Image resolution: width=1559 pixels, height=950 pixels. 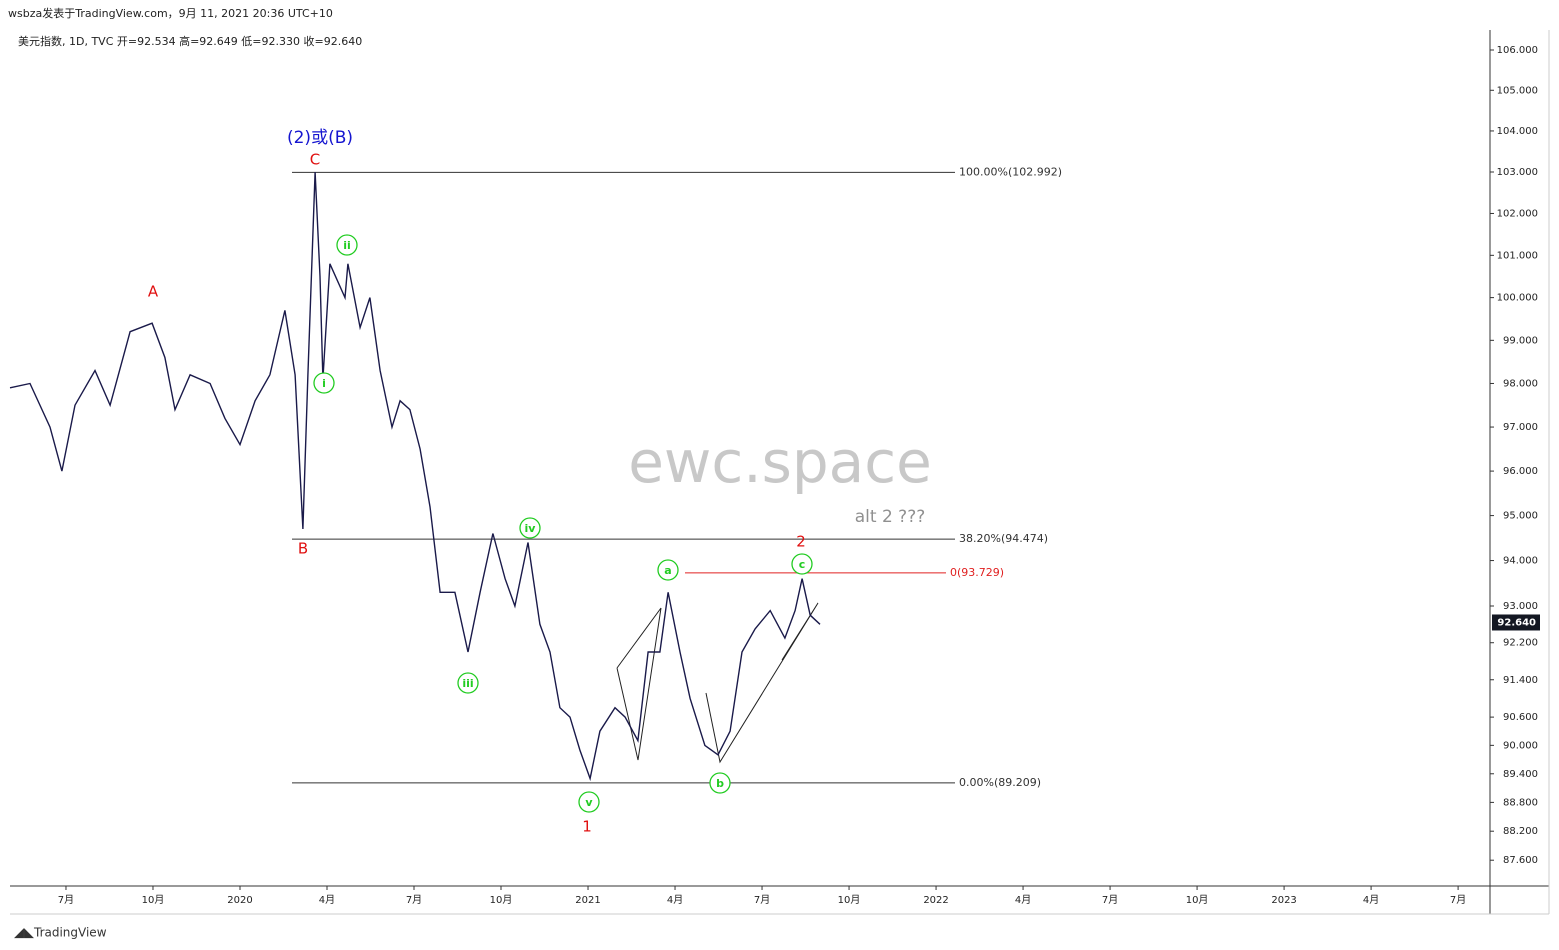 I want to click on y-tick-label: 99.000, so click(x=1520, y=340).